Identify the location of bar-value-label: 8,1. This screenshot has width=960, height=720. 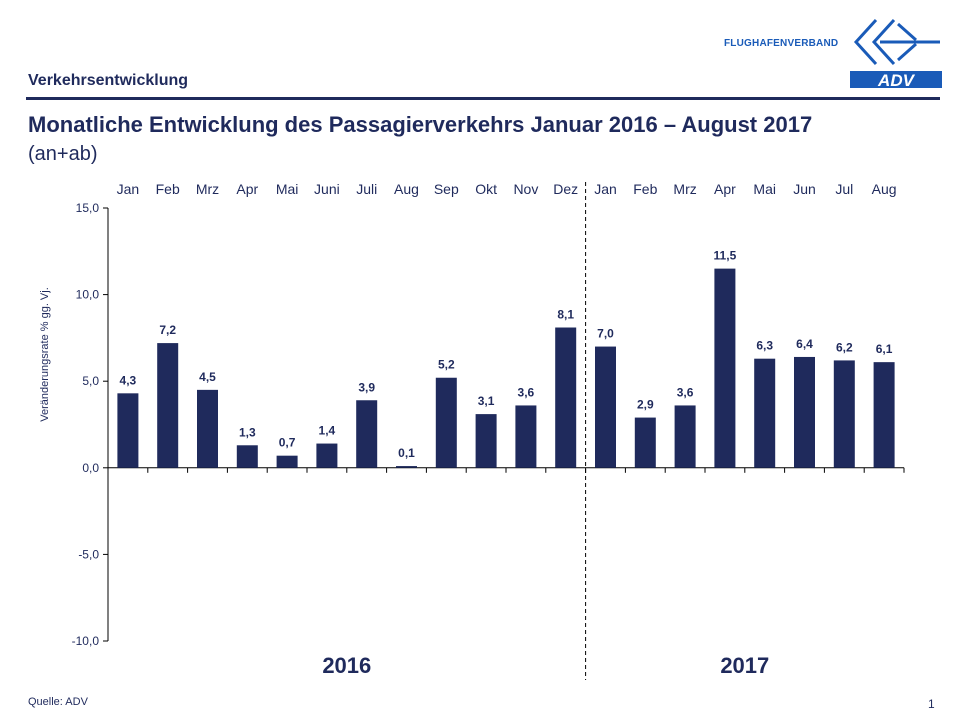
(565, 315).